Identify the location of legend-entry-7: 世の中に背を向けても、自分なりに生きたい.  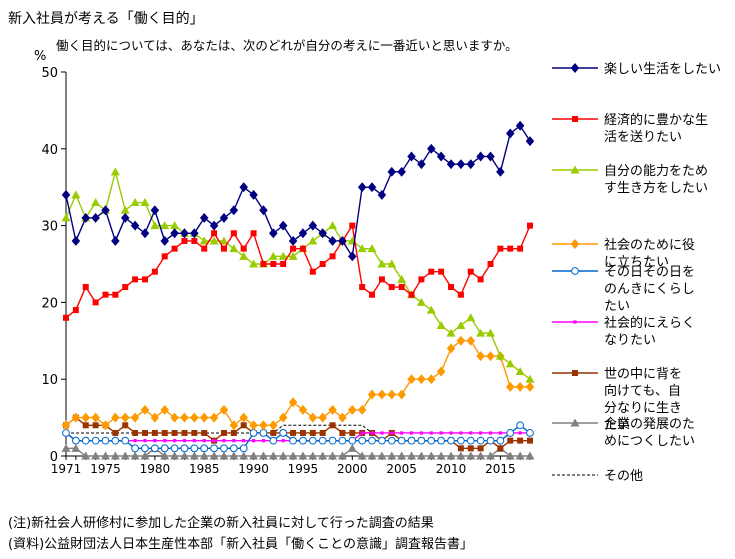
(617, 400).